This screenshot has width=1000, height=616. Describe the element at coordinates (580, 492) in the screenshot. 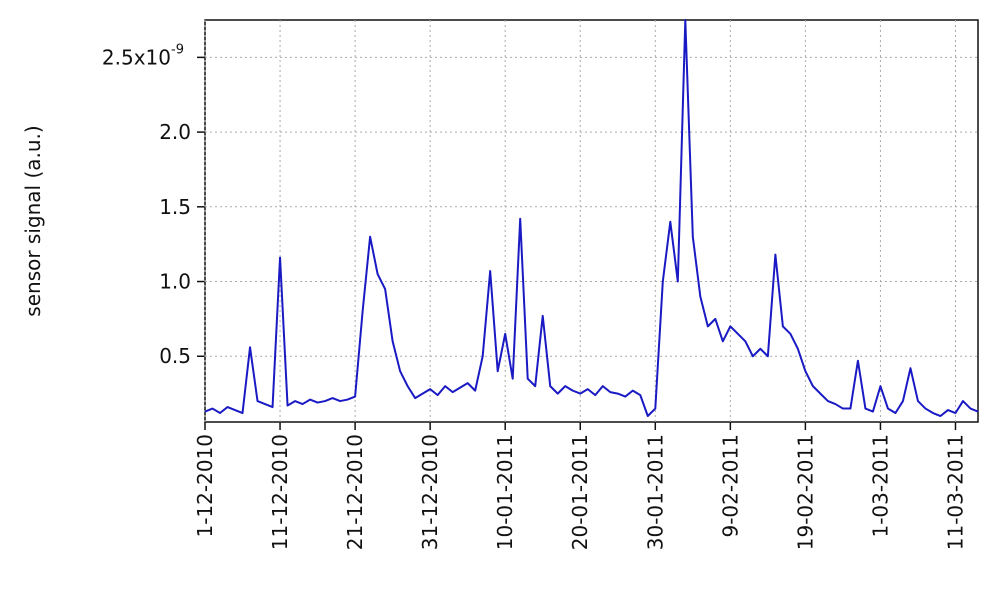

I see `x-tick-label: 20-01-2011` at that location.